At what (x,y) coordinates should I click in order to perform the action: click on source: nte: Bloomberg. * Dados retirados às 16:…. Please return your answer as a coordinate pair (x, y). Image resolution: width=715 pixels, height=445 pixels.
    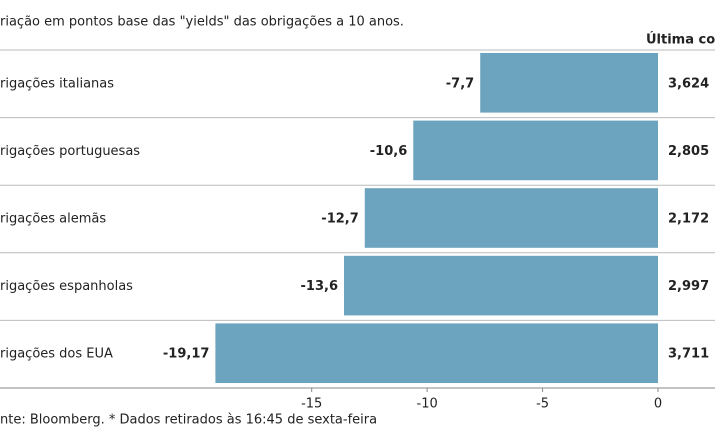
    Looking at the image, I should click on (188, 420).